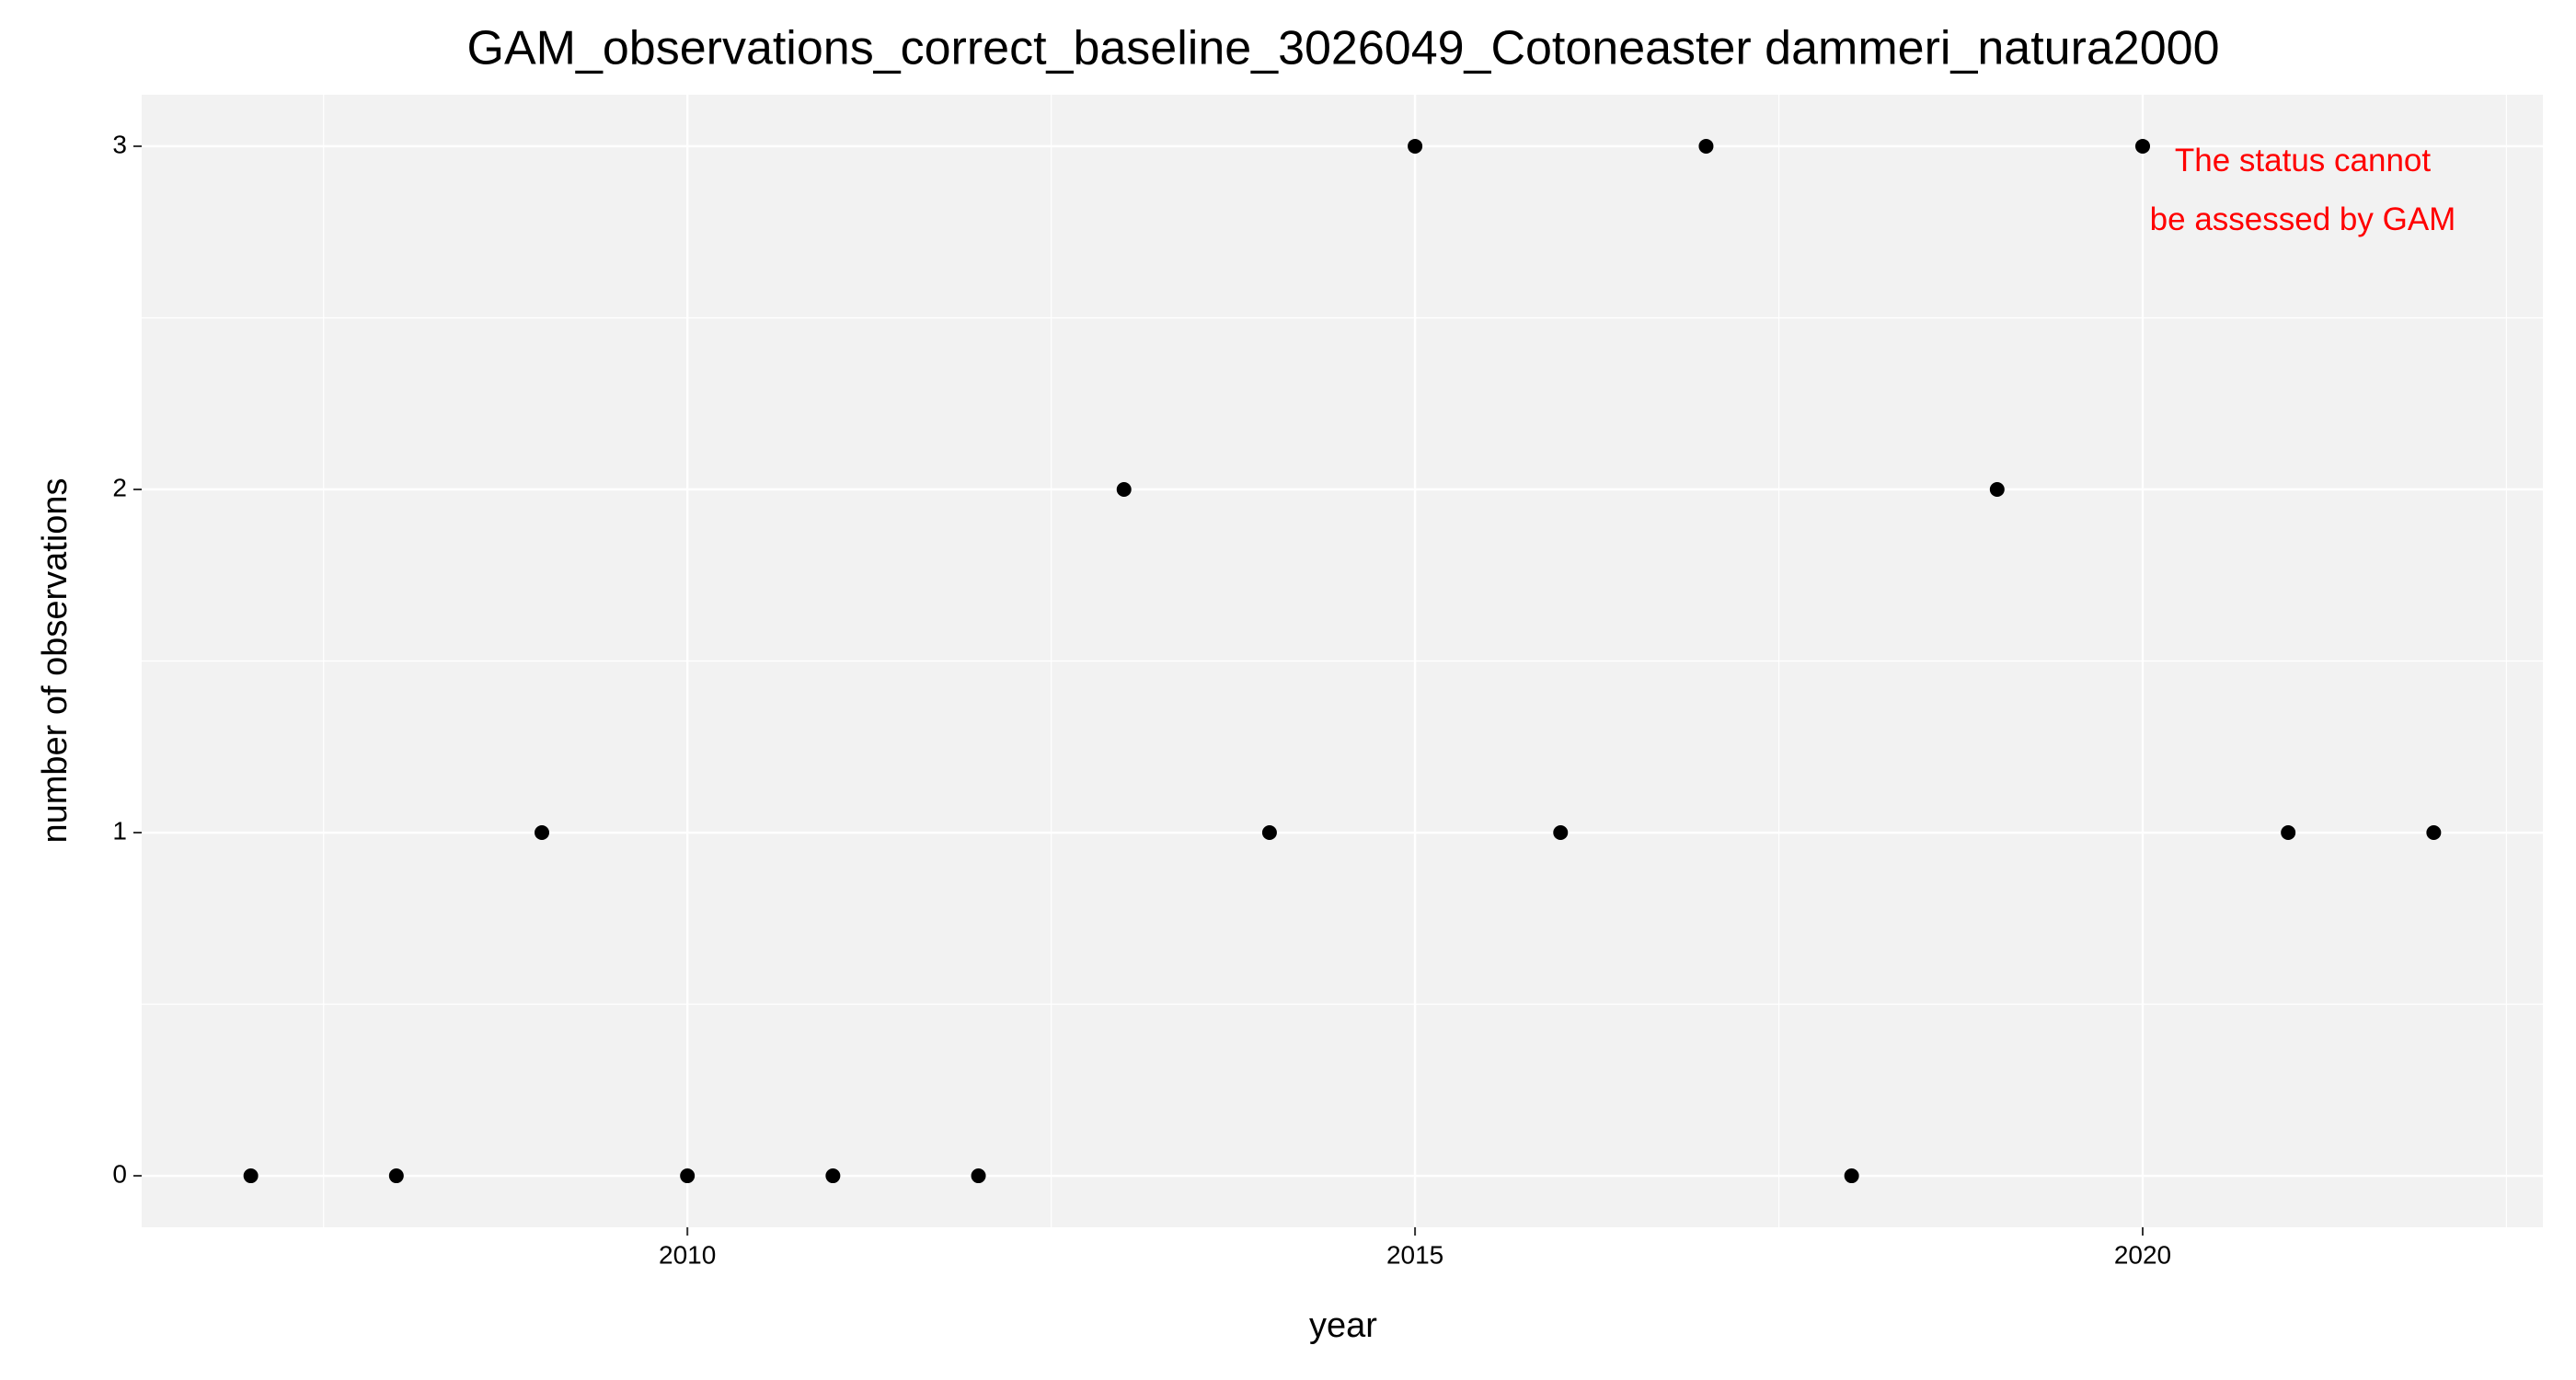  What do you see at coordinates (120, 1173) in the screenshot?
I see `y-tick-label: 0` at bounding box center [120, 1173].